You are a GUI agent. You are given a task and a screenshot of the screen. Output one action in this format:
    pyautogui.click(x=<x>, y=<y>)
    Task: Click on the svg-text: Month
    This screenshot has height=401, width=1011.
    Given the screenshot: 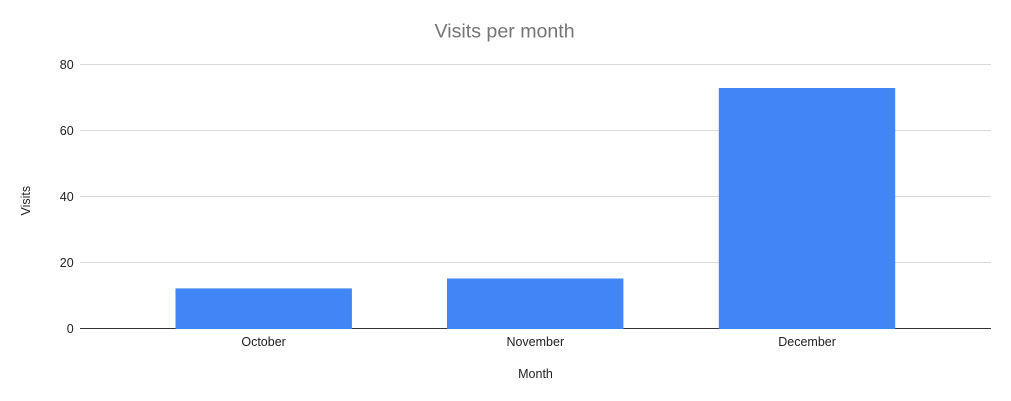 What is the action you would take?
    pyautogui.click(x=535, y=374)
    